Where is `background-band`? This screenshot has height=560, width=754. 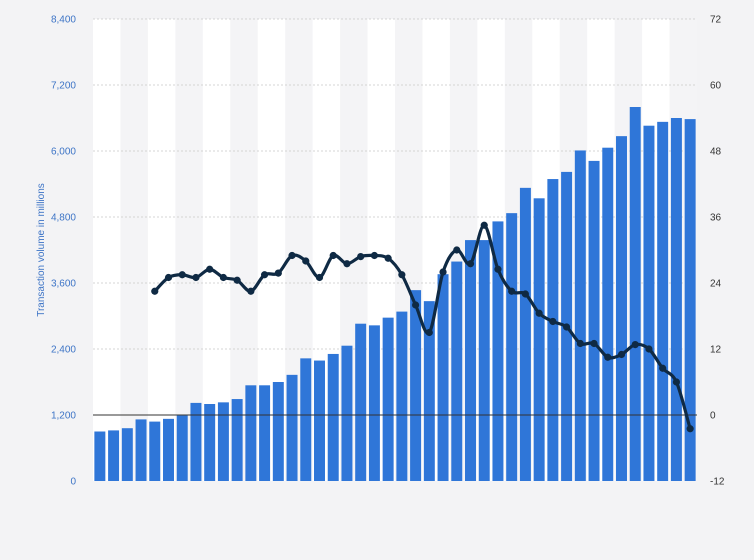 background-band is located at coordinates (134, 250).